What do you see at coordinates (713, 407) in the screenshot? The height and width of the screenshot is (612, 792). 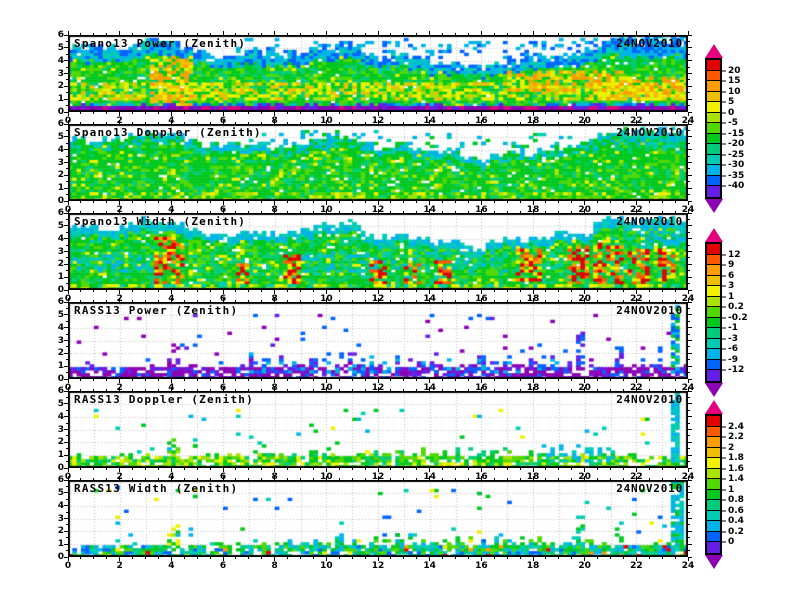 I see `colorbar-arrow-up` at bounding box center [713, 407].